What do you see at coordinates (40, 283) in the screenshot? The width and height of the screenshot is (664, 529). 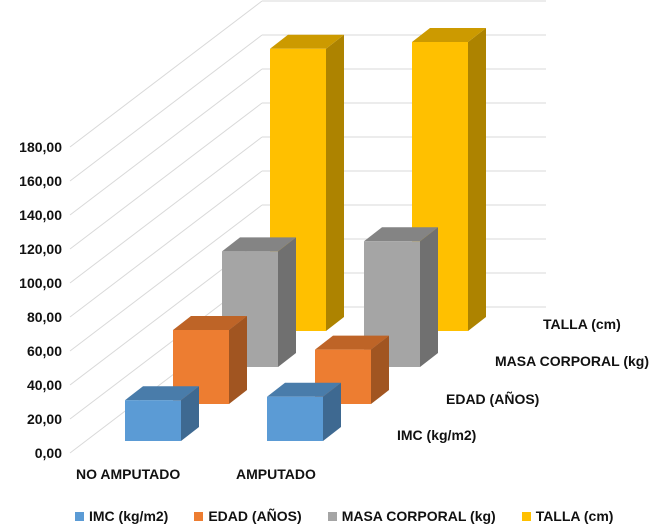 I see `y-tick: 100,00` at bounding box center [40, 283].